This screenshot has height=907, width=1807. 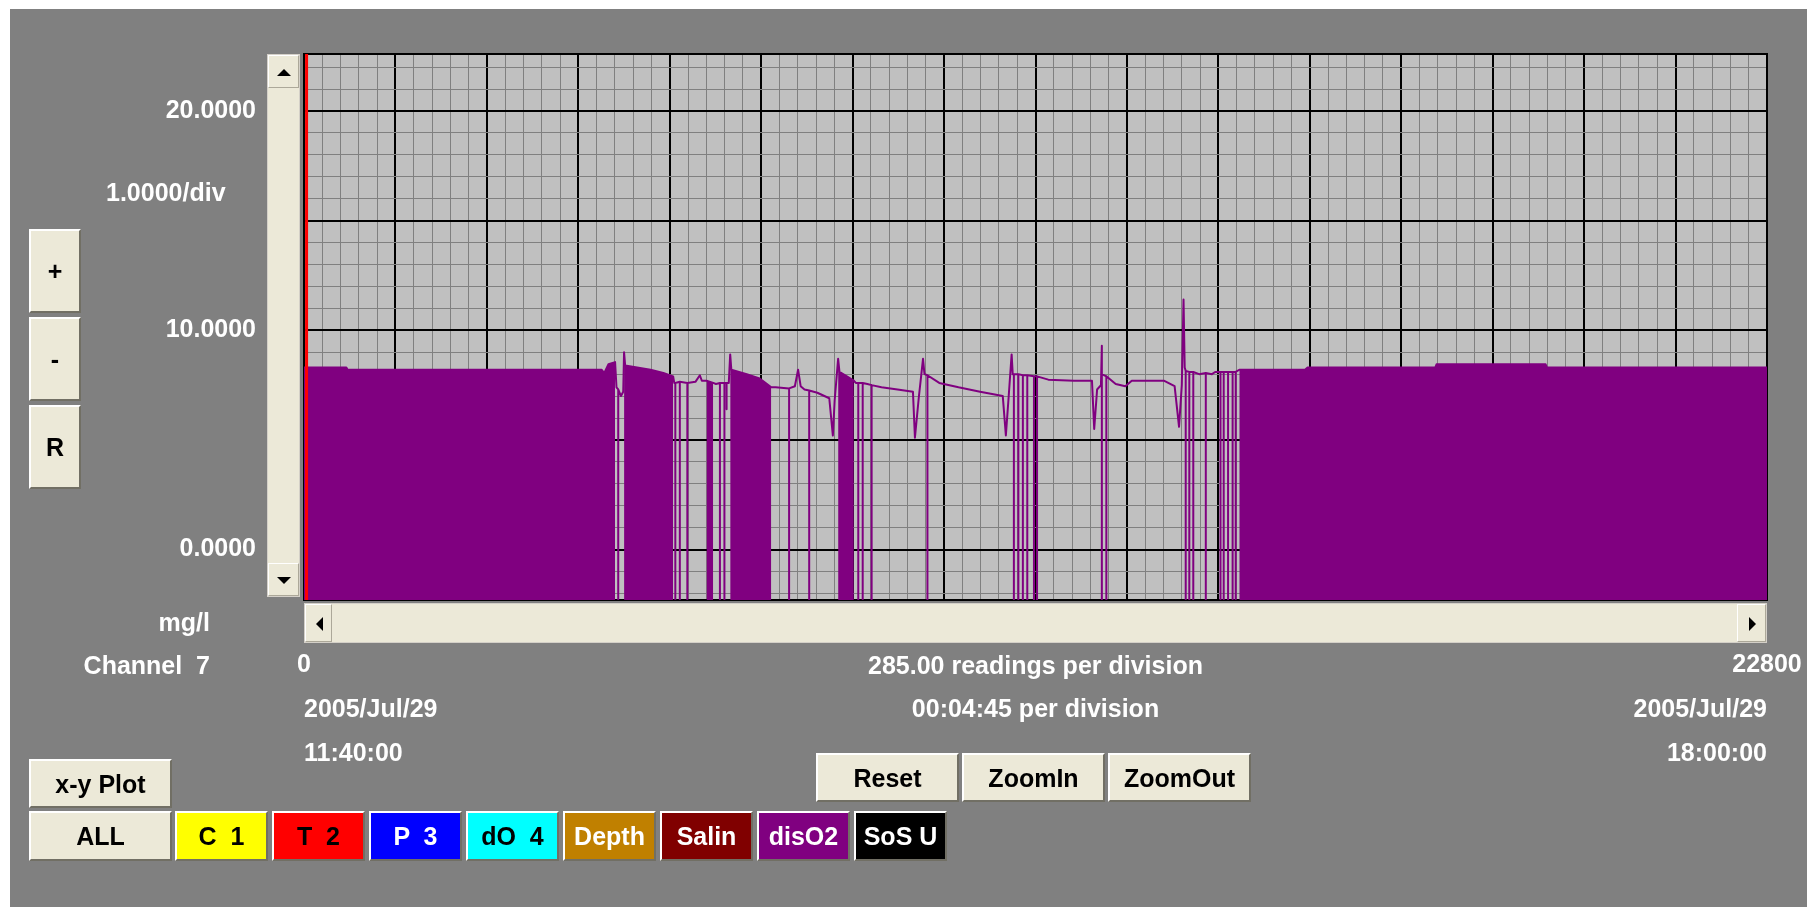 What do you see at coordinates (318, 836) in the screenshot?
I see `button: T 2` at bounding box center [318, 836].